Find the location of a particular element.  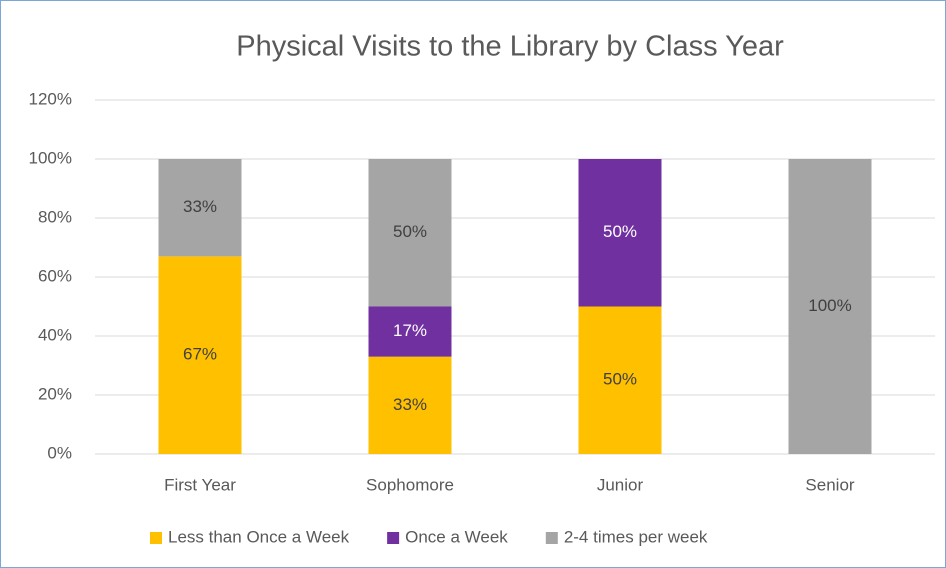

x-tick-label: Sophomore is located at coordinates (410, 484).